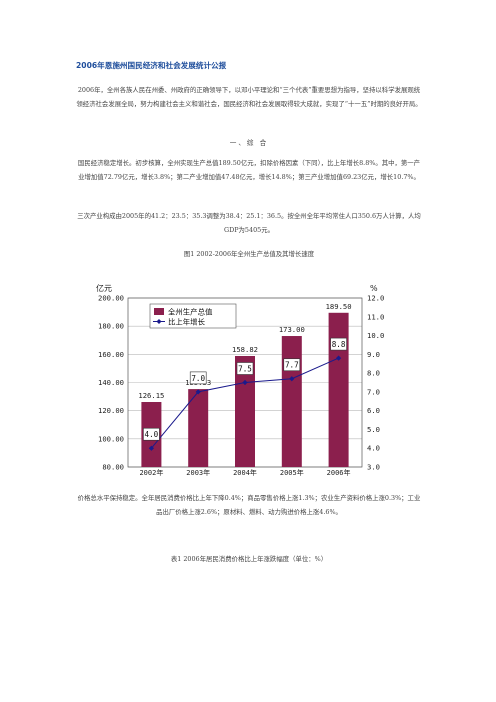 The width and height of the screenshot is (496, 702). Describe the element at coordinates (373, 467) in the screenshot. I see `y-right-tick-label: 3.0` at that location.